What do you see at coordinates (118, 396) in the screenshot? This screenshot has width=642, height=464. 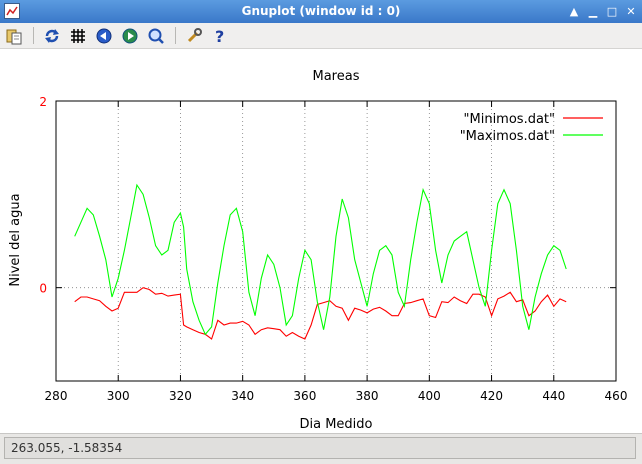 I see `x-tick-label: 300` at bounding box center [118, 396].